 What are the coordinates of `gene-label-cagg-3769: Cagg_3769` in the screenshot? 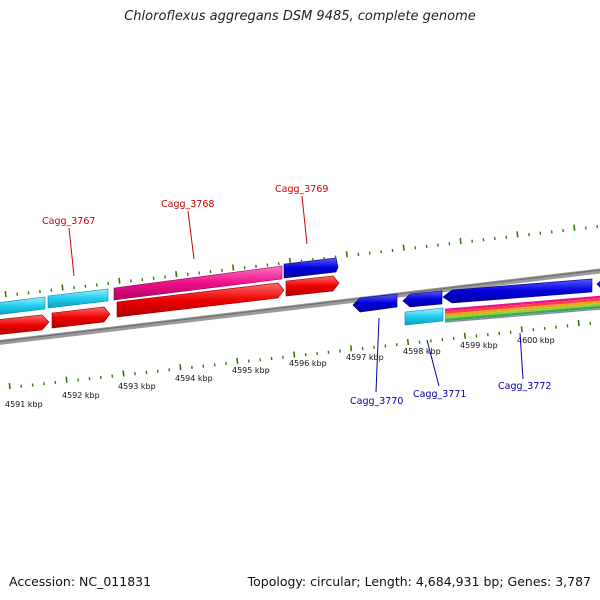 It's located at (301, 189).